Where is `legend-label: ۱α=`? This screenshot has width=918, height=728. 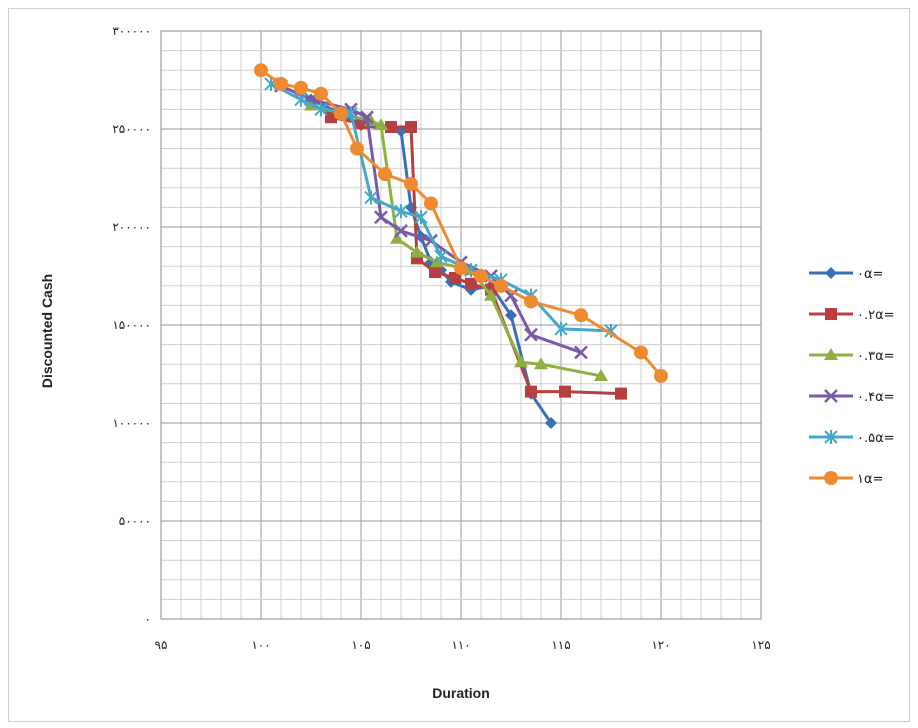 legend-label: ۱α= is located at coordinates (870, 479).